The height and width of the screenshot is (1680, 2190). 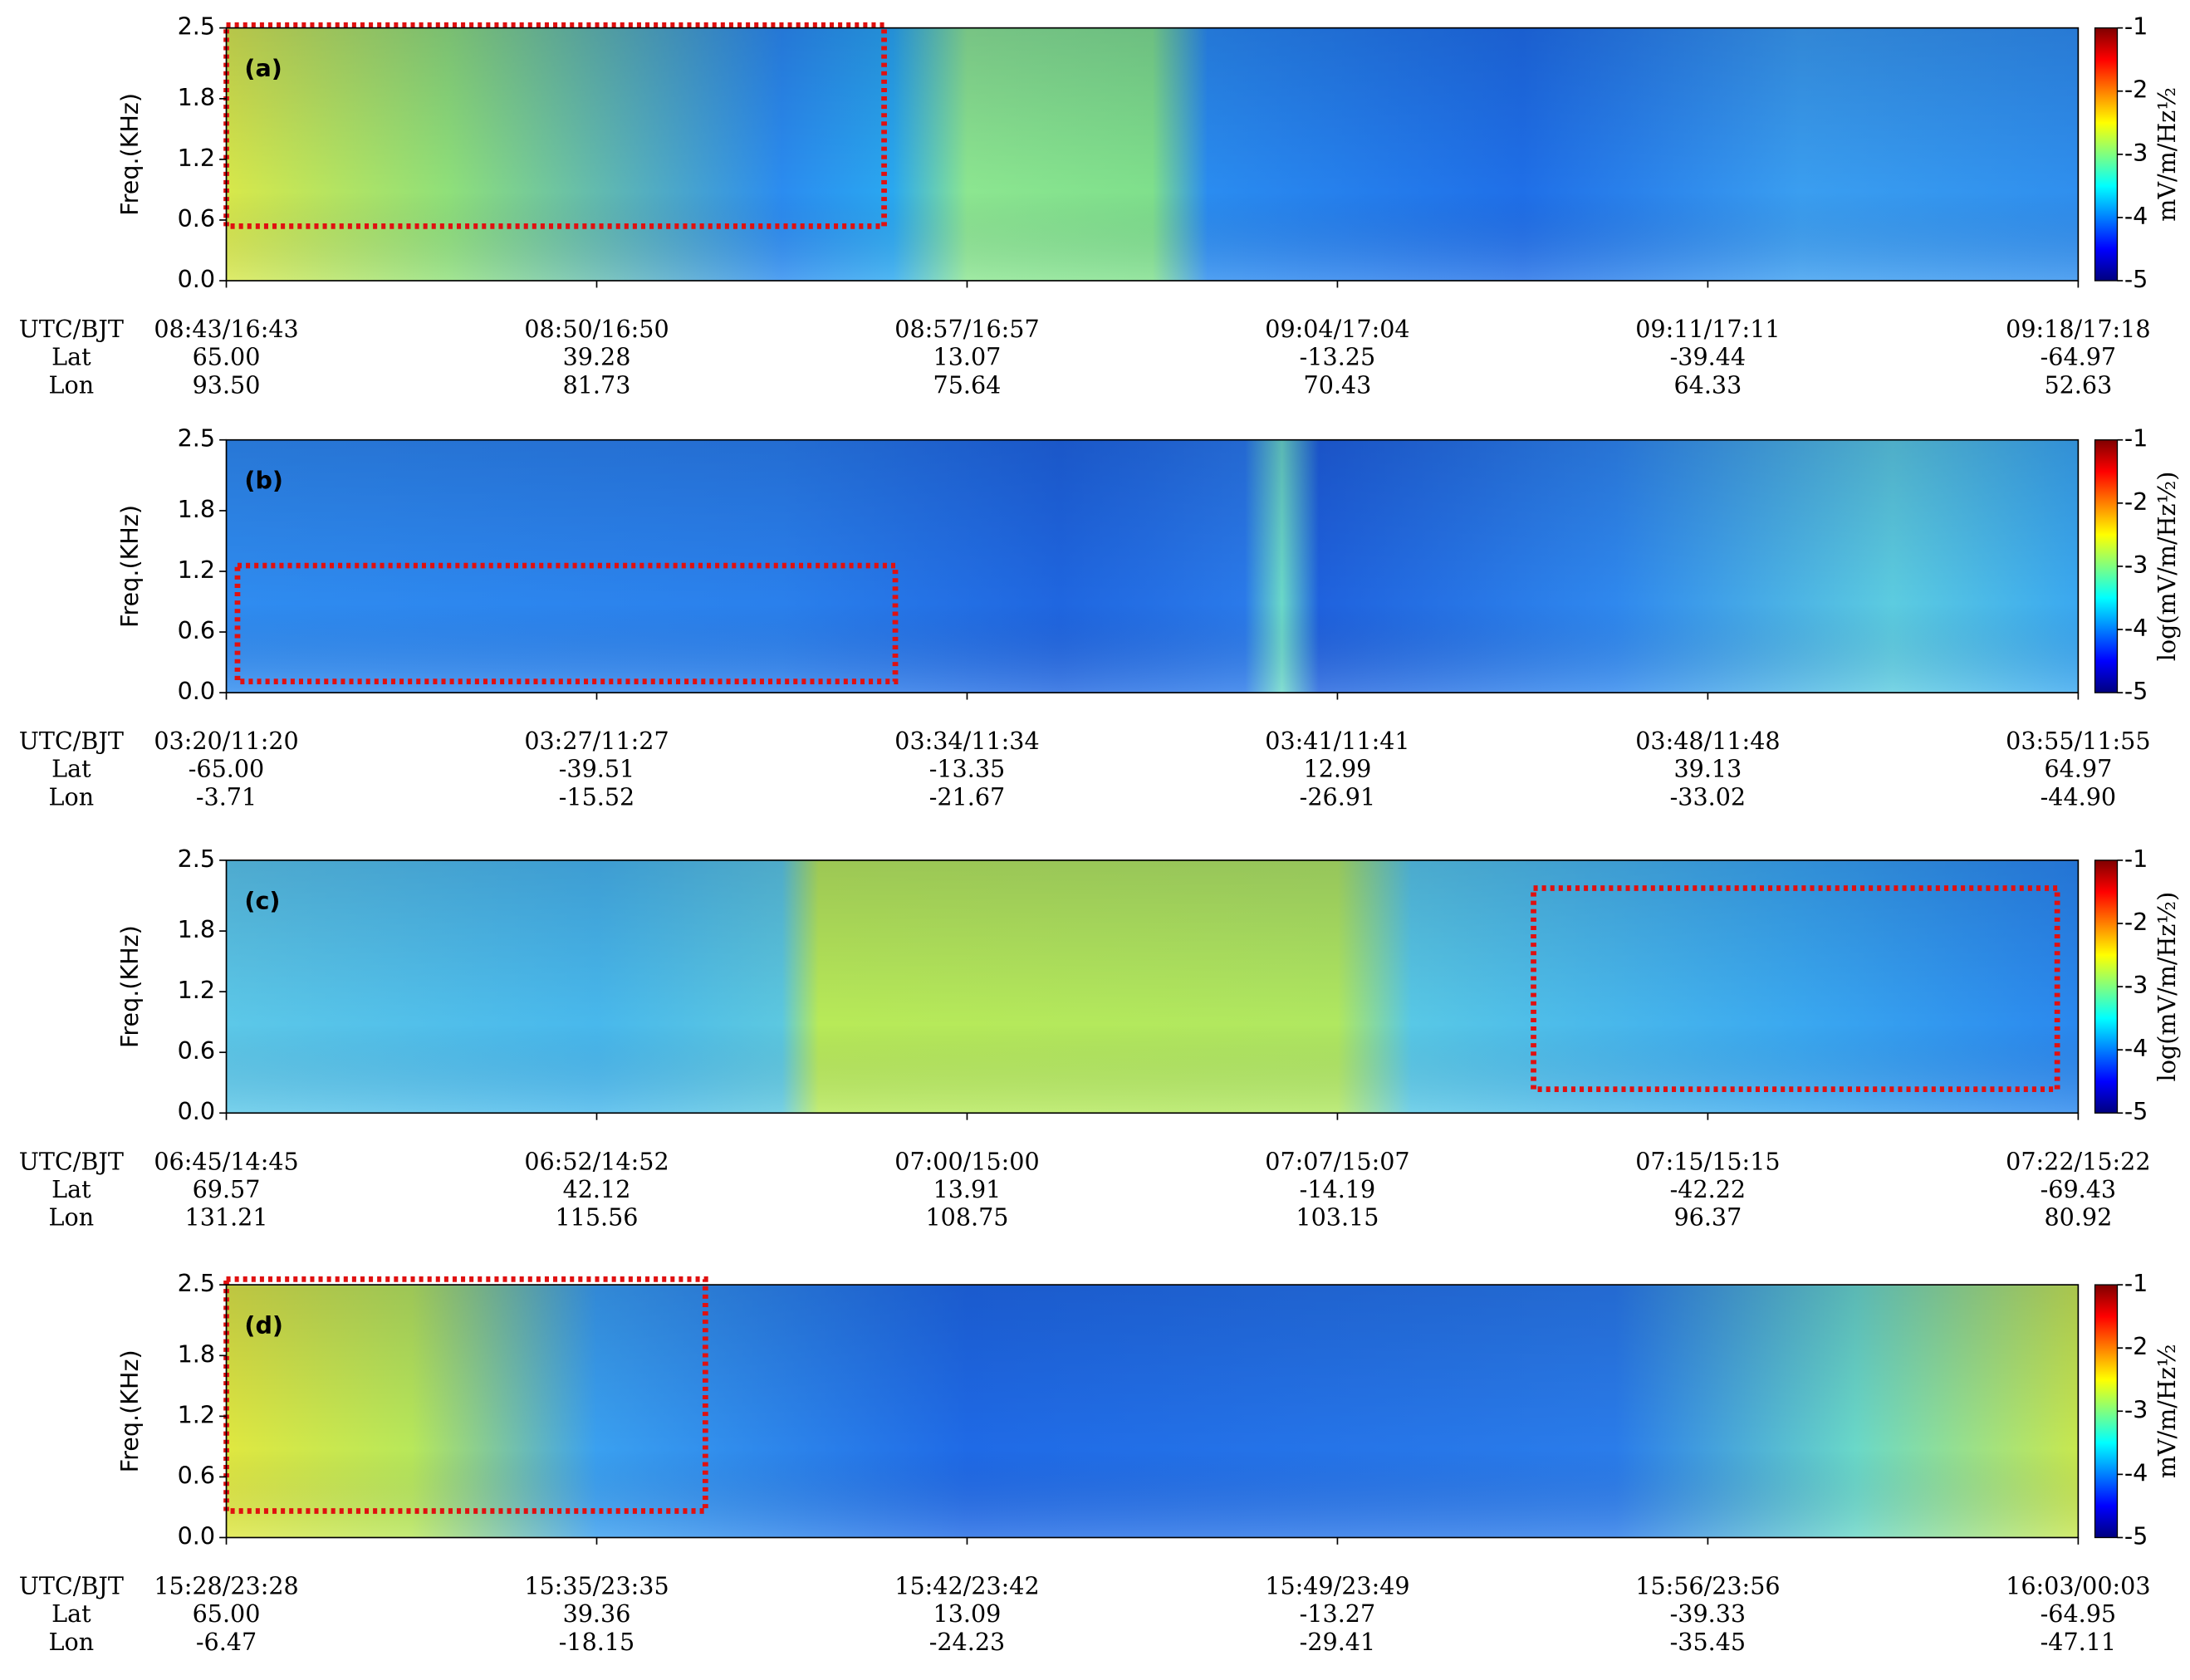 What do you see at coordinates (1707, 1217) in the screenshot?
I see `x-tick-label: 96.37` at bounding box center [1707, 1217].